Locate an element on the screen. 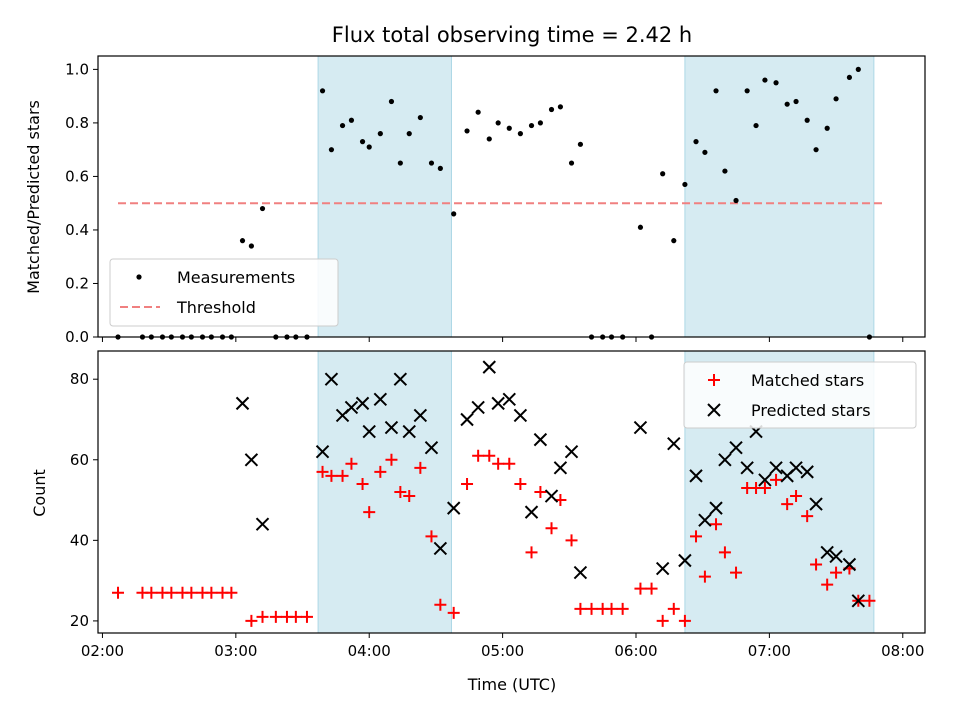  x-tick-label: 04:00 is located at coordinates (369, 651).